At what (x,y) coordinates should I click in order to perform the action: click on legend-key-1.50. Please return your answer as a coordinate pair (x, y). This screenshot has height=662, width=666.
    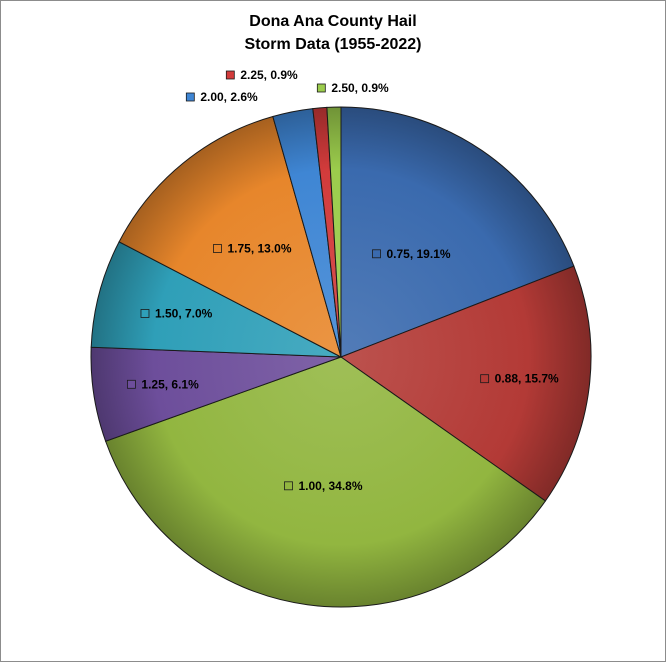
    Looking at the image, I should click on (145, 313).